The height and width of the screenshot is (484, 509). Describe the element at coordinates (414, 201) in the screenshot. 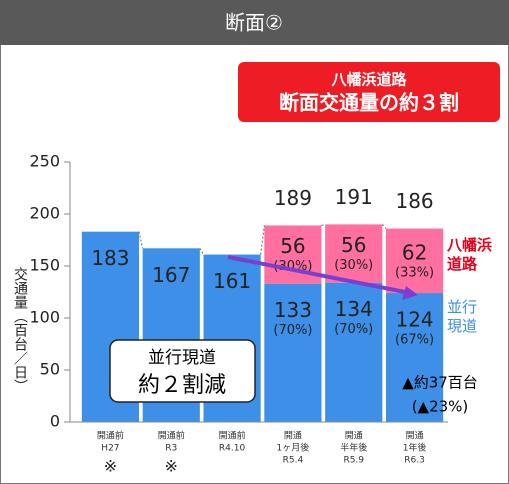

I see `total-label: 186` at that location.